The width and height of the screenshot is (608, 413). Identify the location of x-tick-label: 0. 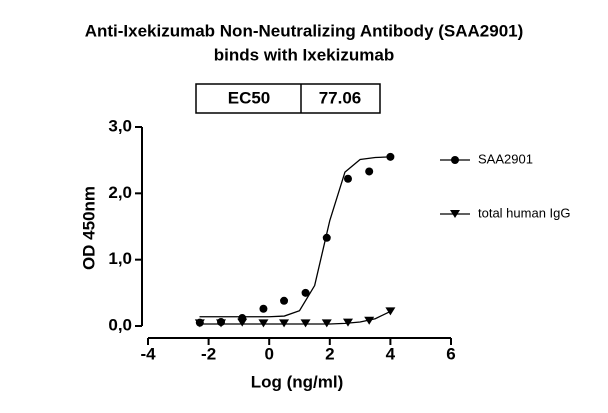
(268, 353).